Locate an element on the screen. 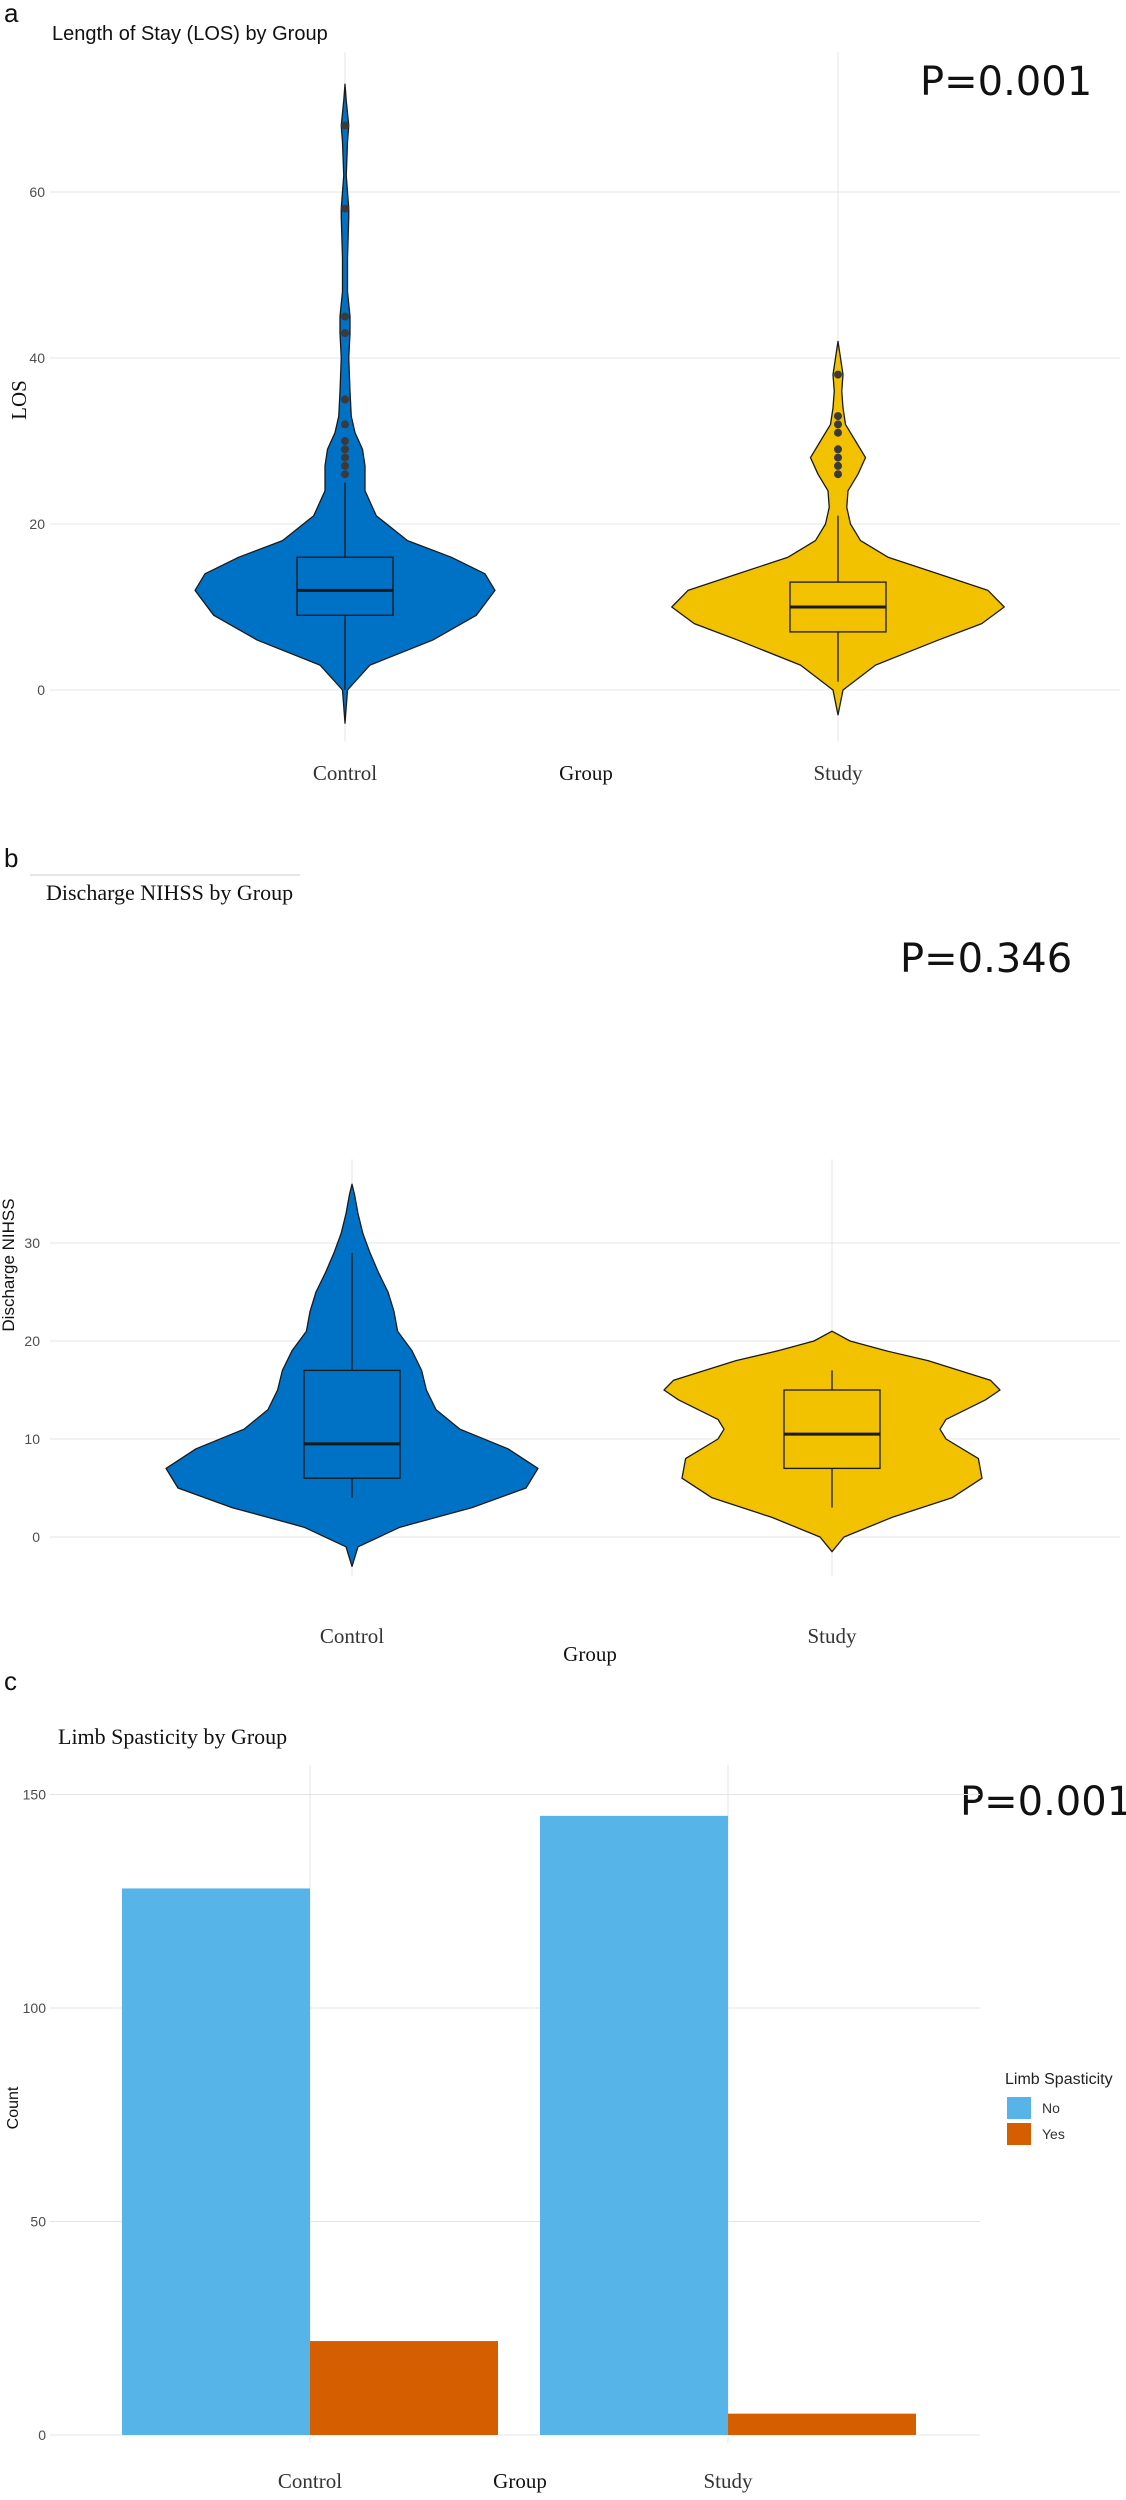 This screenshot has height=2500, width=1126. legend-label-no: No is located at coordinates (1051, 2108).